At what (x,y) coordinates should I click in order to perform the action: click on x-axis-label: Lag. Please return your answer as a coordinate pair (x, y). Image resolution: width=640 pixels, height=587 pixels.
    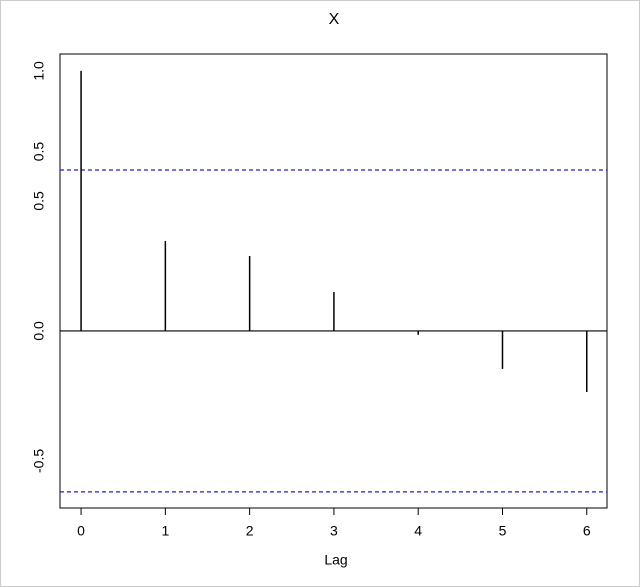
    Looking at the image, I should click on (335, 560).